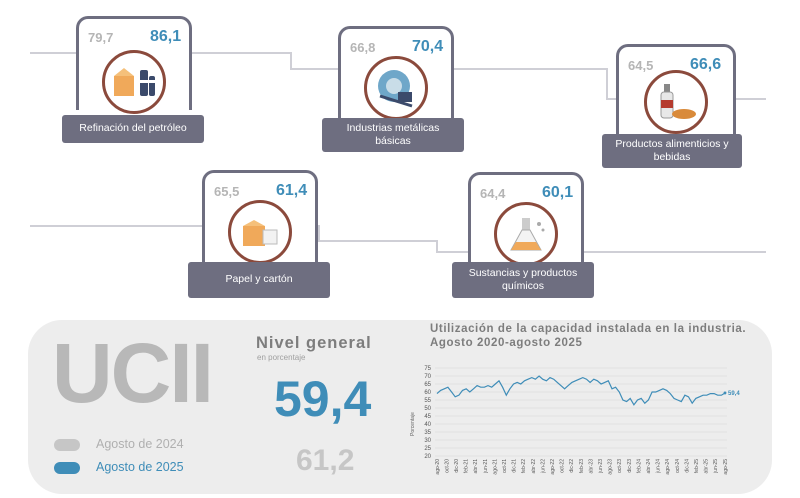 The image size is (800, 498). Describe the element at coordinates (427, 457) in the screenshot. I see `y-tick-label: 20` at that location.